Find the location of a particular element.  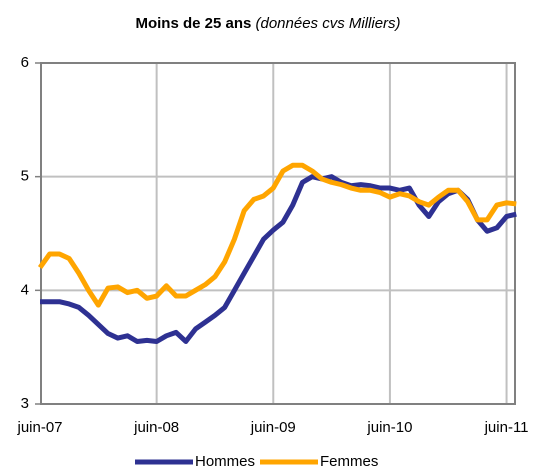

x-tick-label: juin-10 is located at coordinates (389, 427).